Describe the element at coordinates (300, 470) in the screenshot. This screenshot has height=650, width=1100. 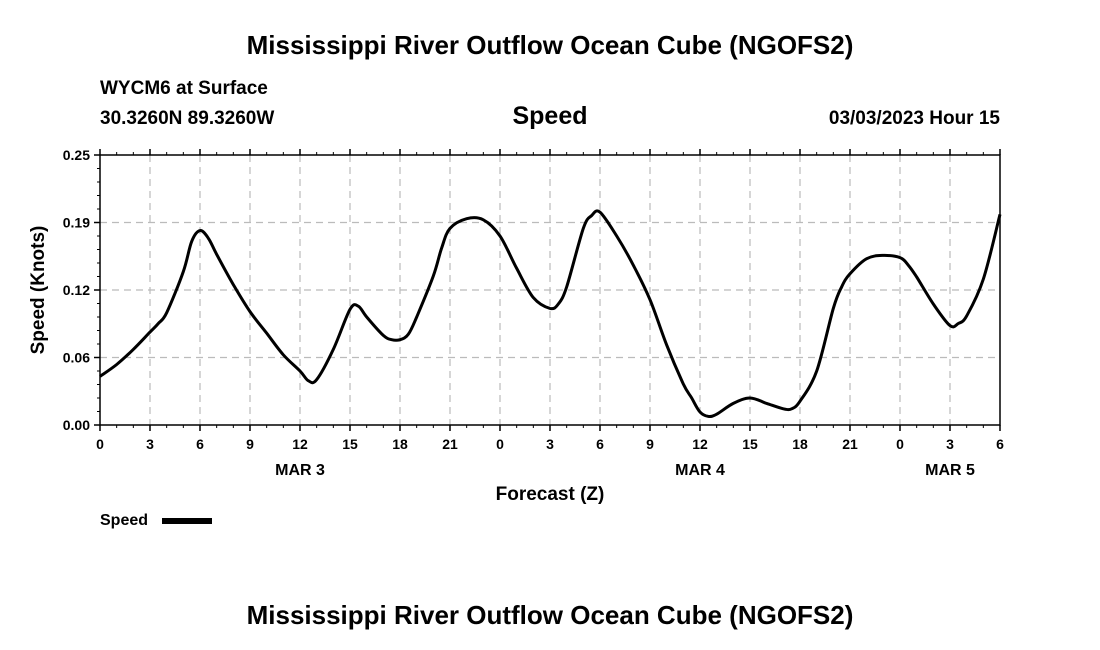
I see `day-label: MAR 3` at that location.